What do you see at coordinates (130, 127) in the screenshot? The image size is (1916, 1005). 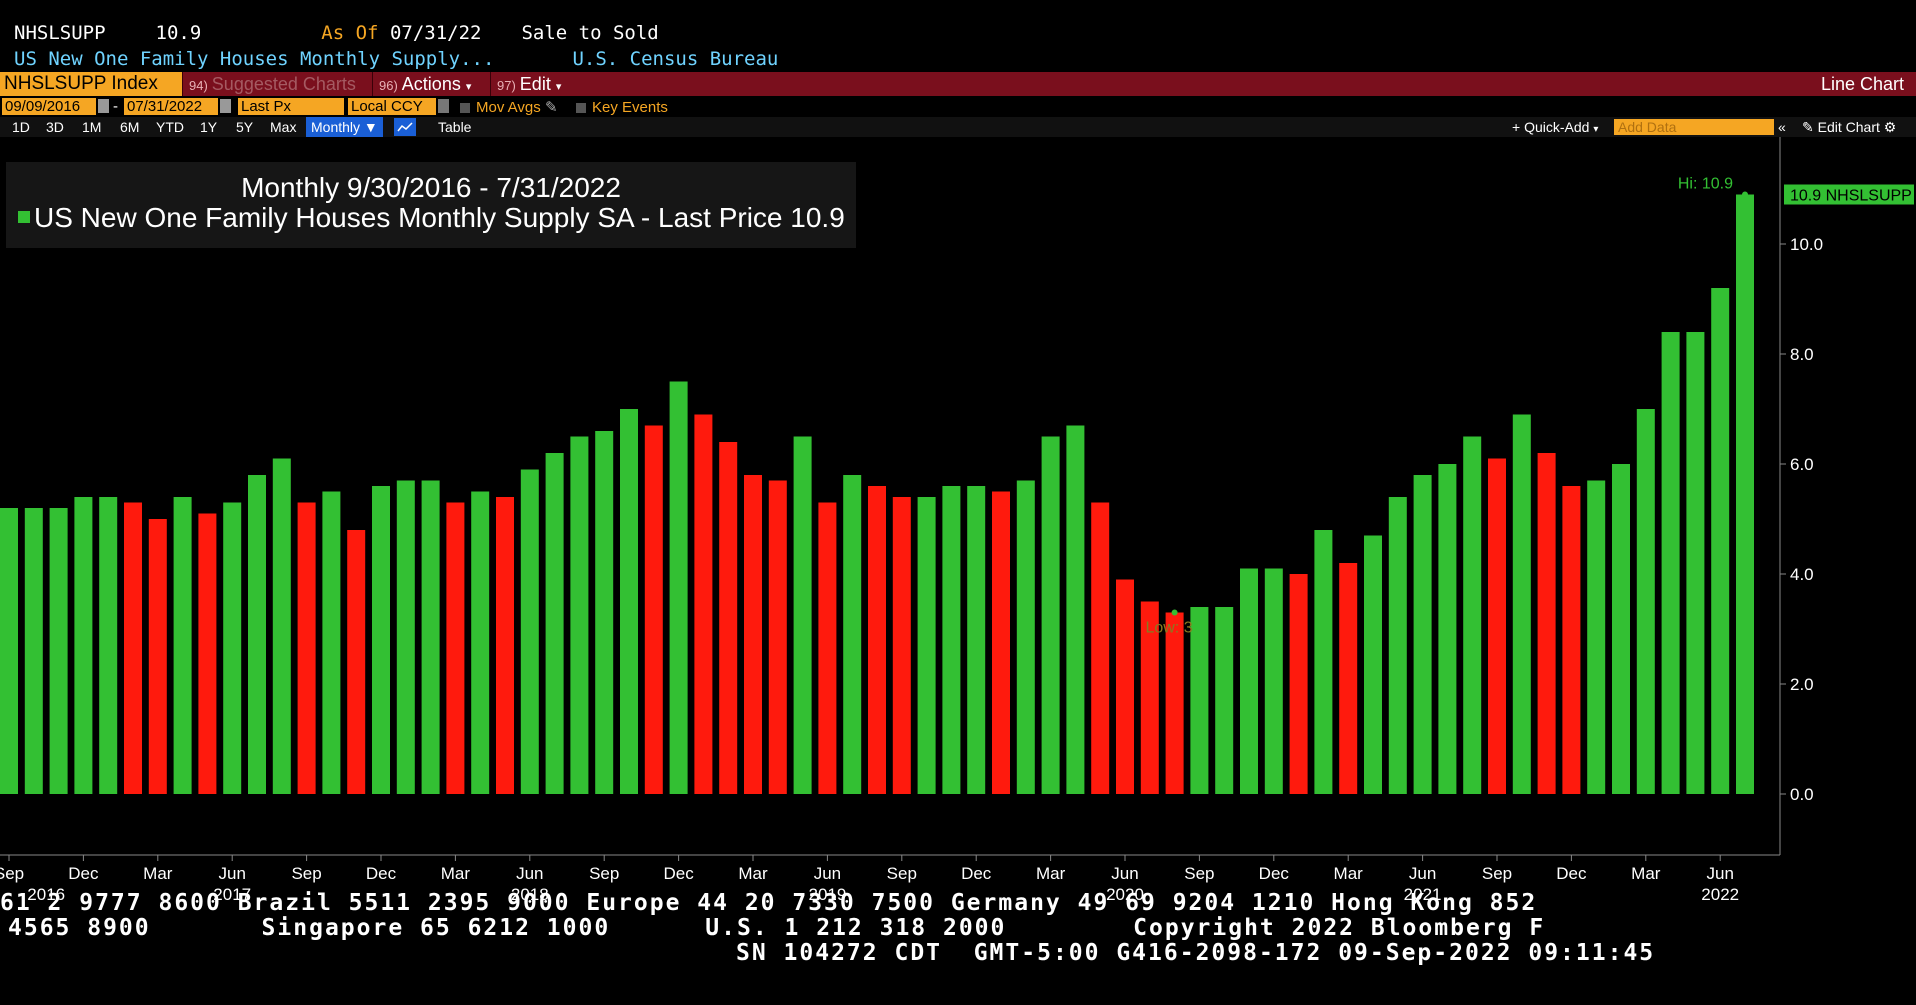 I see `period-6m: 6M` at bounding box center [130, 127].